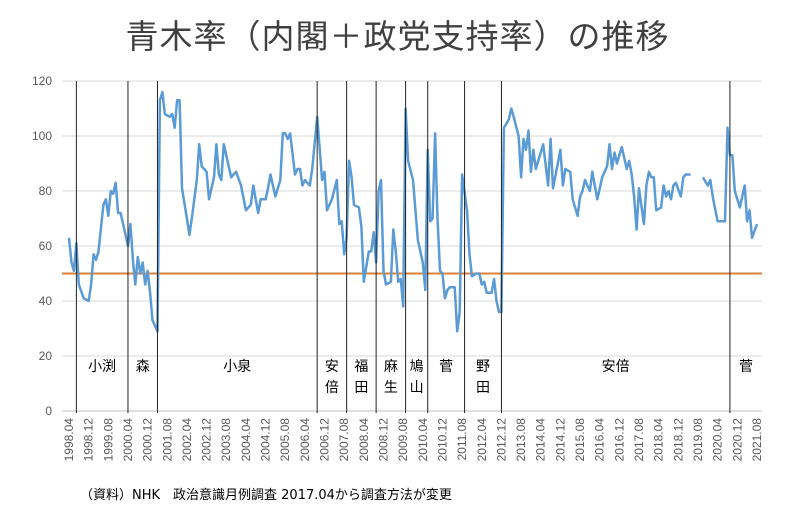  Describe the element at coordinates (361, 377) in the screenshot. I see `pm-label: 福田` at that location.